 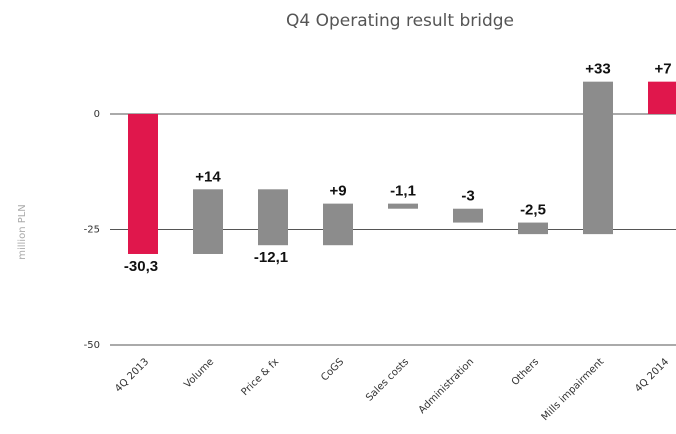 What do you see at coordinates (261, 377) in the screenshot?
I see `x-tick-label: Price & fx` at bounding box center [261, 377].